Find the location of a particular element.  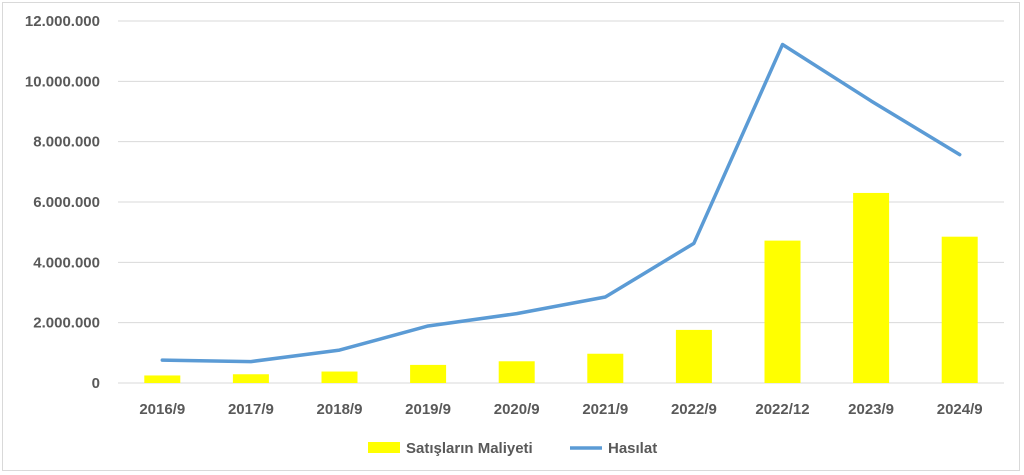

legend-label: Hasılat is located at coordinates (632, 448).